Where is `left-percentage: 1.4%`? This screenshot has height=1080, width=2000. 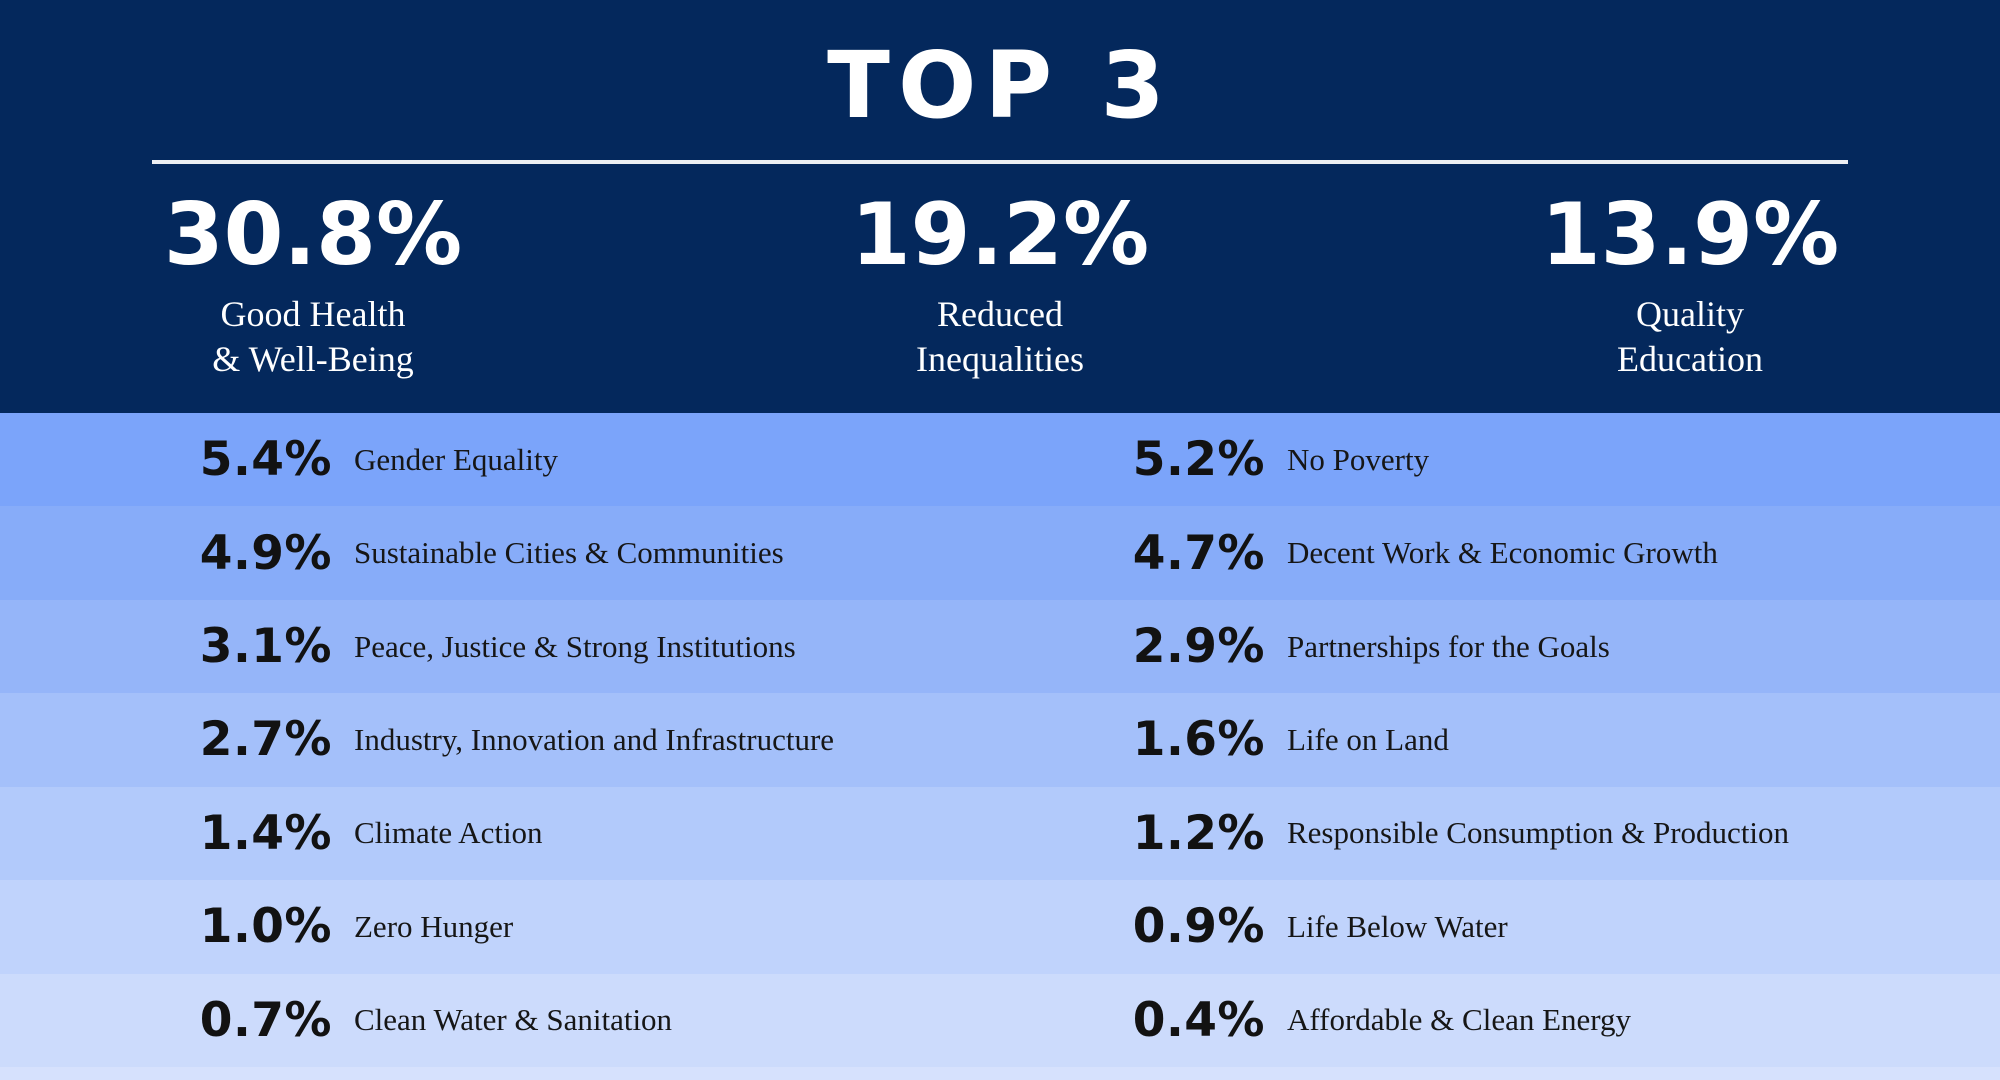 left-percentage: 1.4% is located at coordinates (265, 833).